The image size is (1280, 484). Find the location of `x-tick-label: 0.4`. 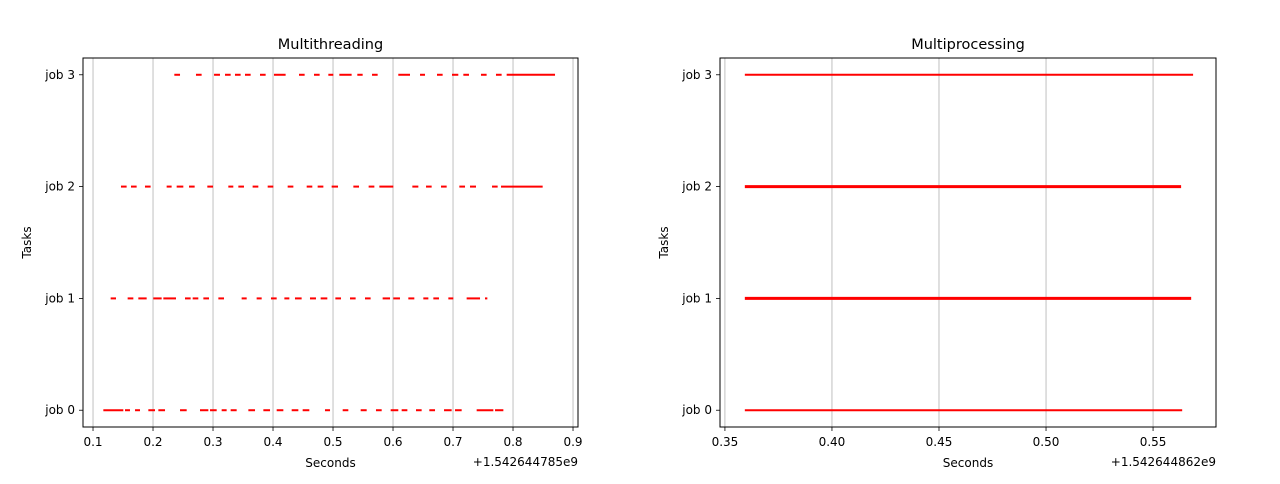

x-tick-label: 0.4 is located at coordinates (272, 442).